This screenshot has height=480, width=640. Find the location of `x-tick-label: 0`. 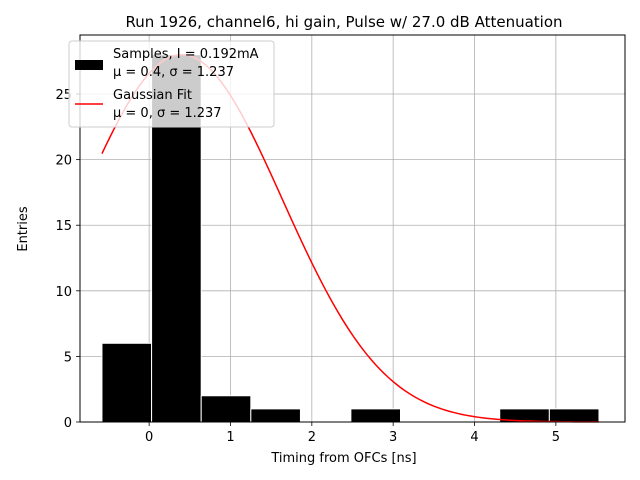

x-tick-label: 0 is located at coordinates (149, 437).